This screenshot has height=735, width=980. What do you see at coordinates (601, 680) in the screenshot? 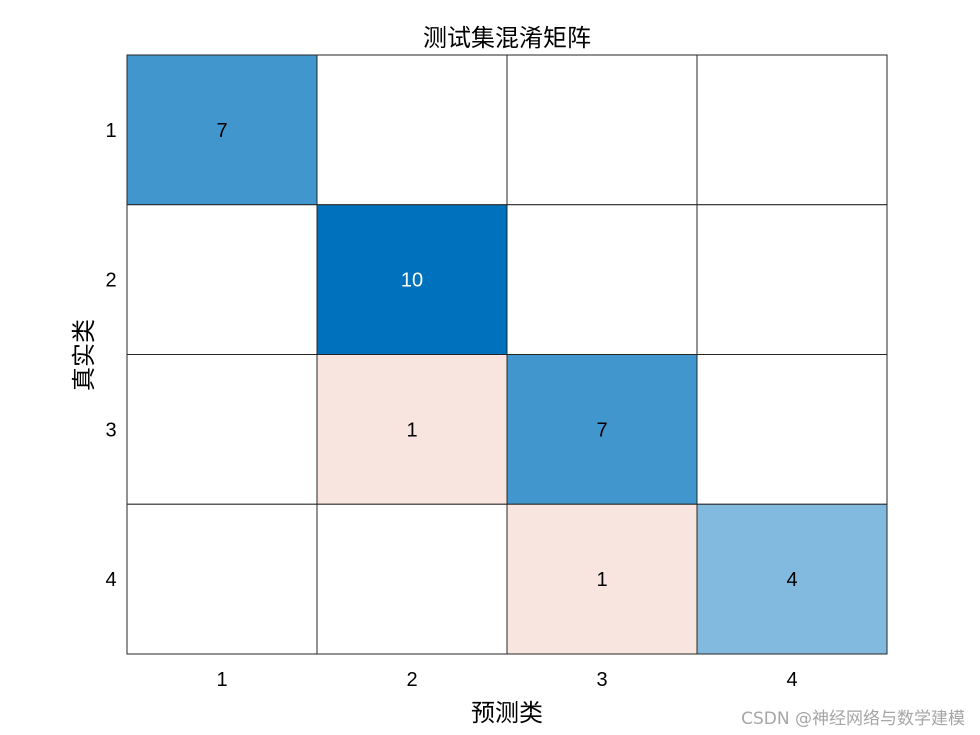
I see `x-tick-label: 3` at bounding box center [601, 680].